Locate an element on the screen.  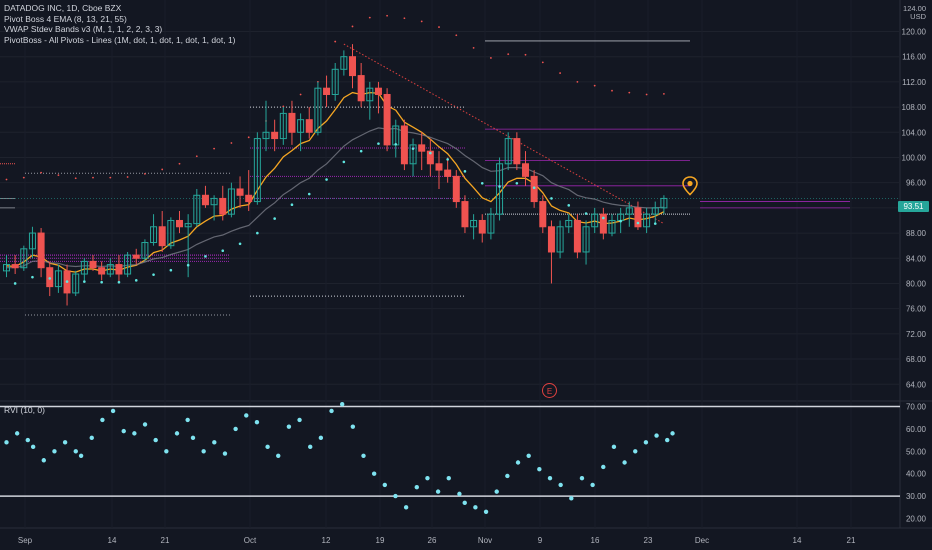
price-tick-label: 80.00 is located at coordinates (916, 283).